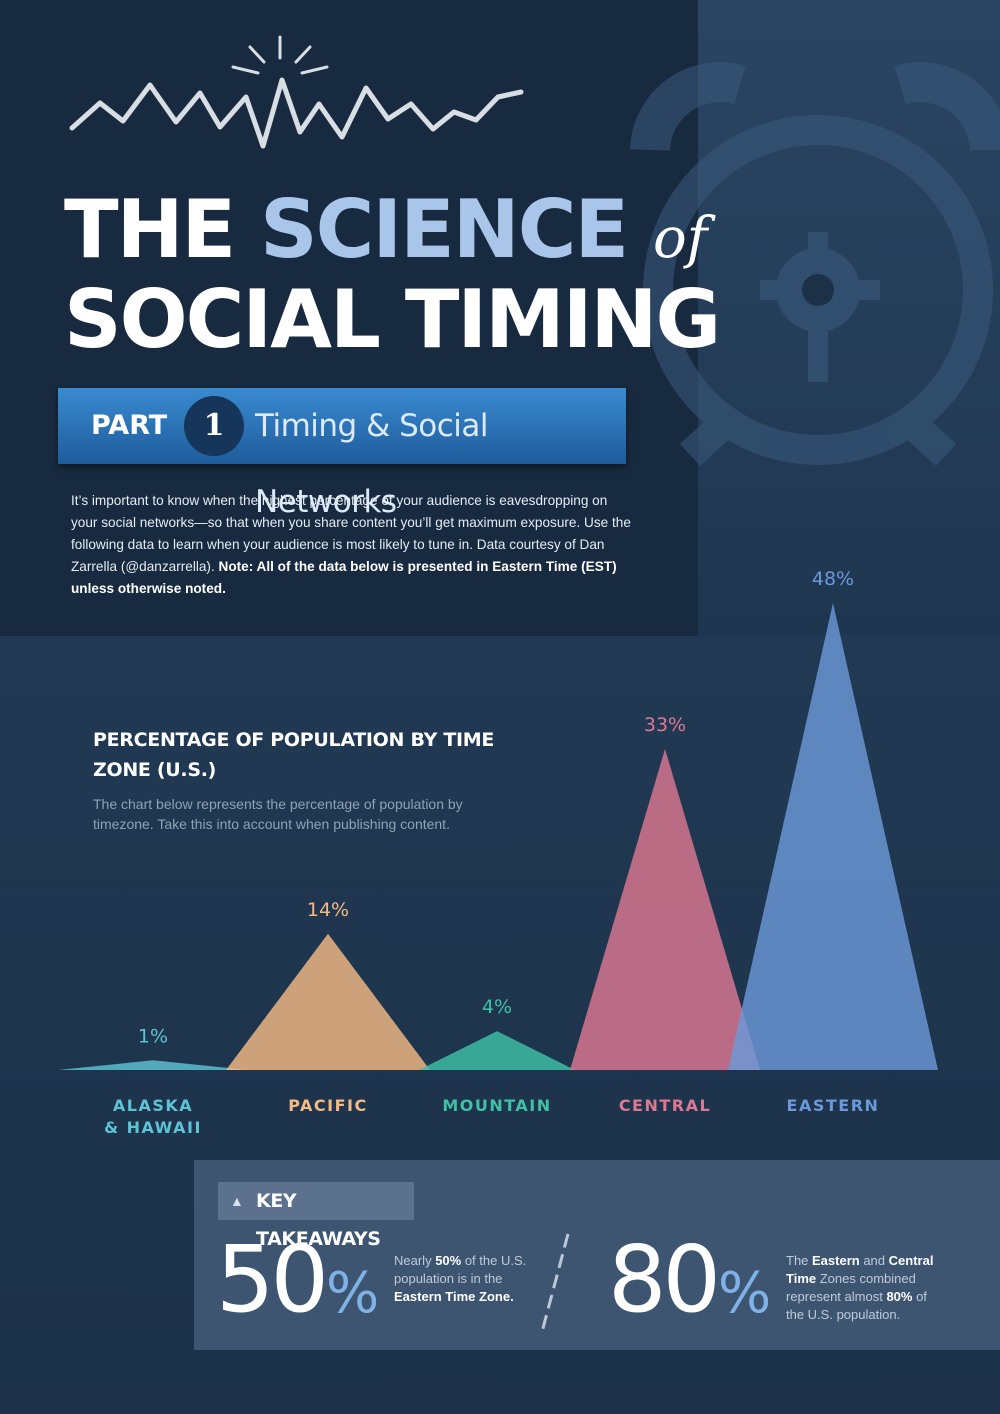  What do you see at coordinates (392, 319) in the screenshot?
I see `page-title-line-2: SOCIAL TIMING` at bounding box center [392, 319].